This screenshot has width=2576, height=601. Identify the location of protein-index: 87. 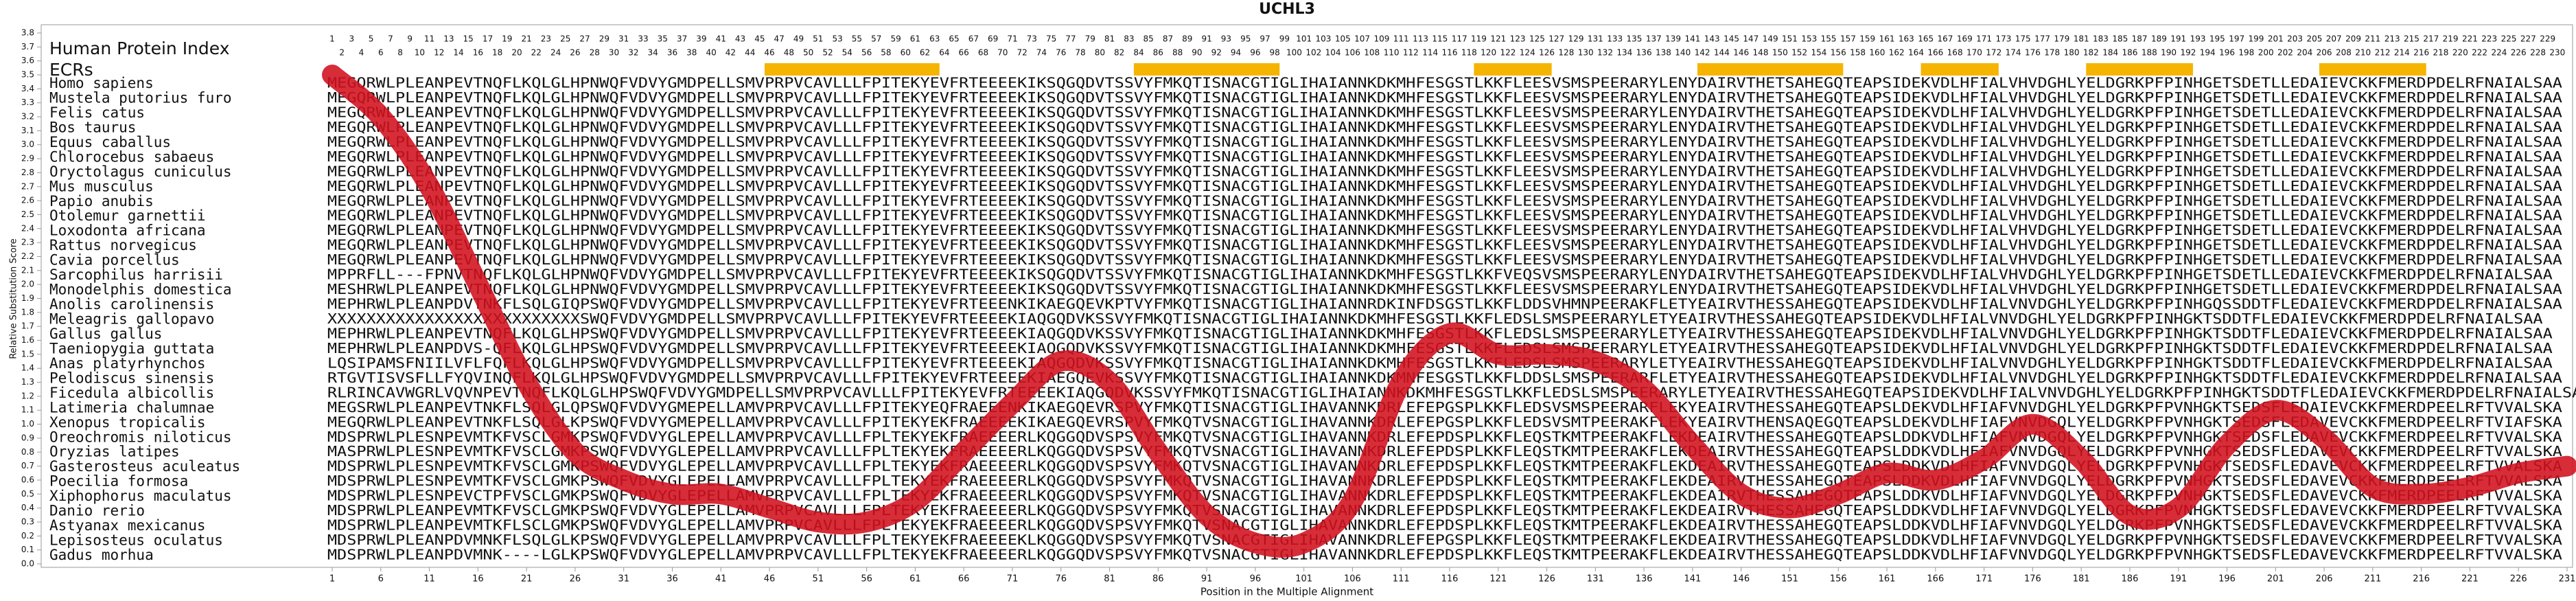
(1168, 39).